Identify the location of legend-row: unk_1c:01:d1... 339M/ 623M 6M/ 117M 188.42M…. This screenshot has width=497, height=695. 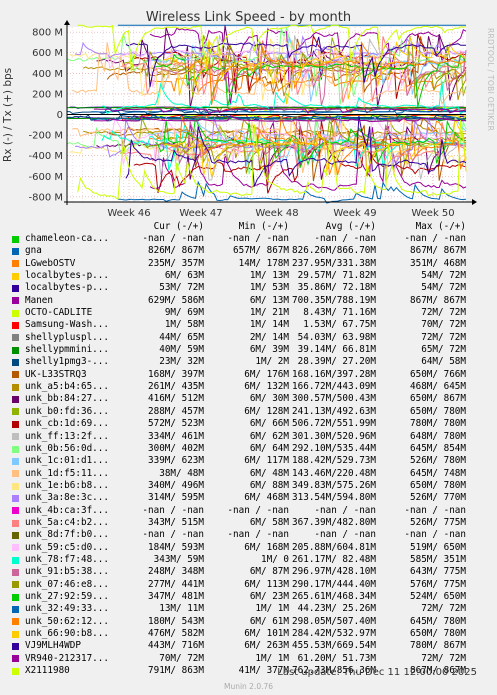
(252, 461).